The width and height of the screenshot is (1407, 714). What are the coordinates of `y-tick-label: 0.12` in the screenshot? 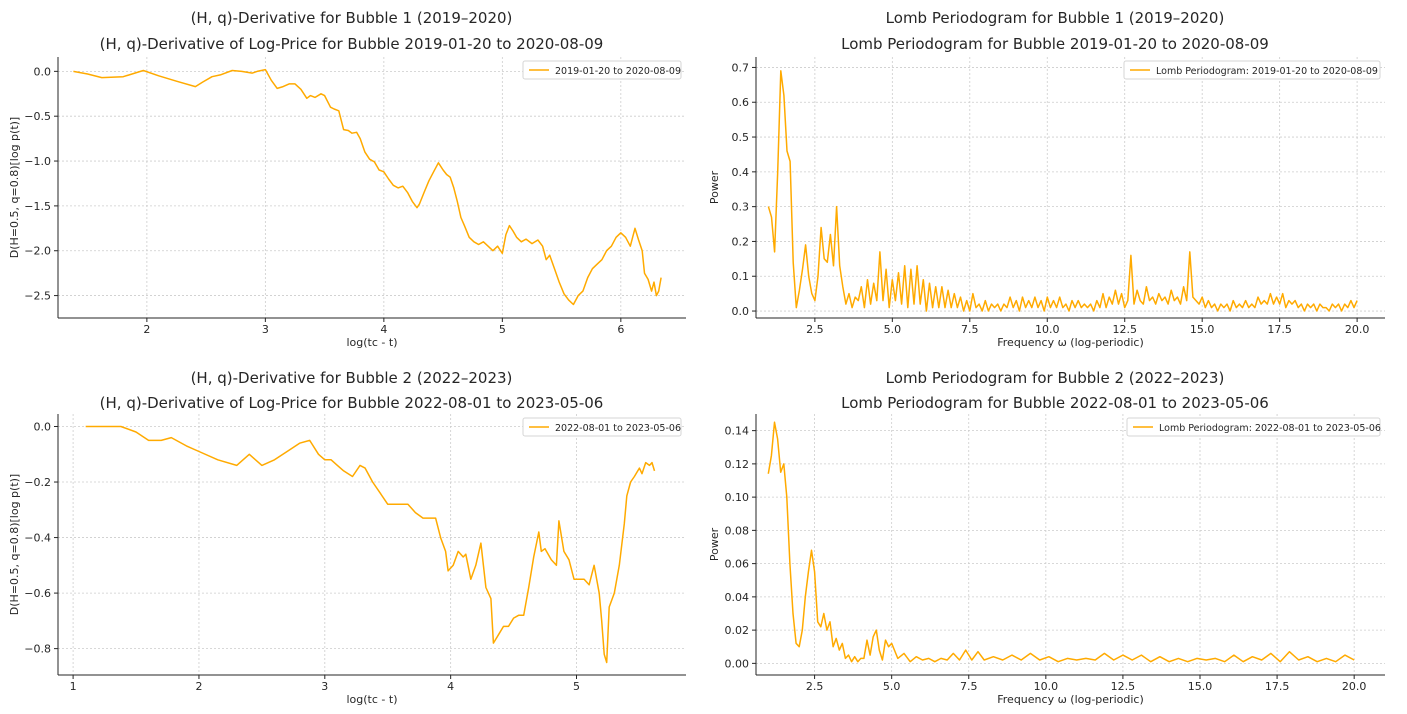 It's located at (737, 464).